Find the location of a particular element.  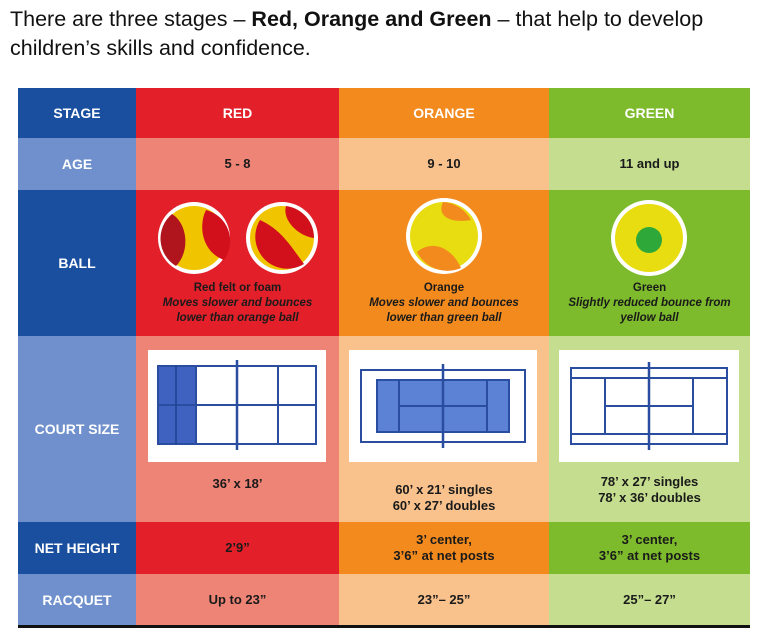

table-bottom-rule is located at coordinates (384, 626).